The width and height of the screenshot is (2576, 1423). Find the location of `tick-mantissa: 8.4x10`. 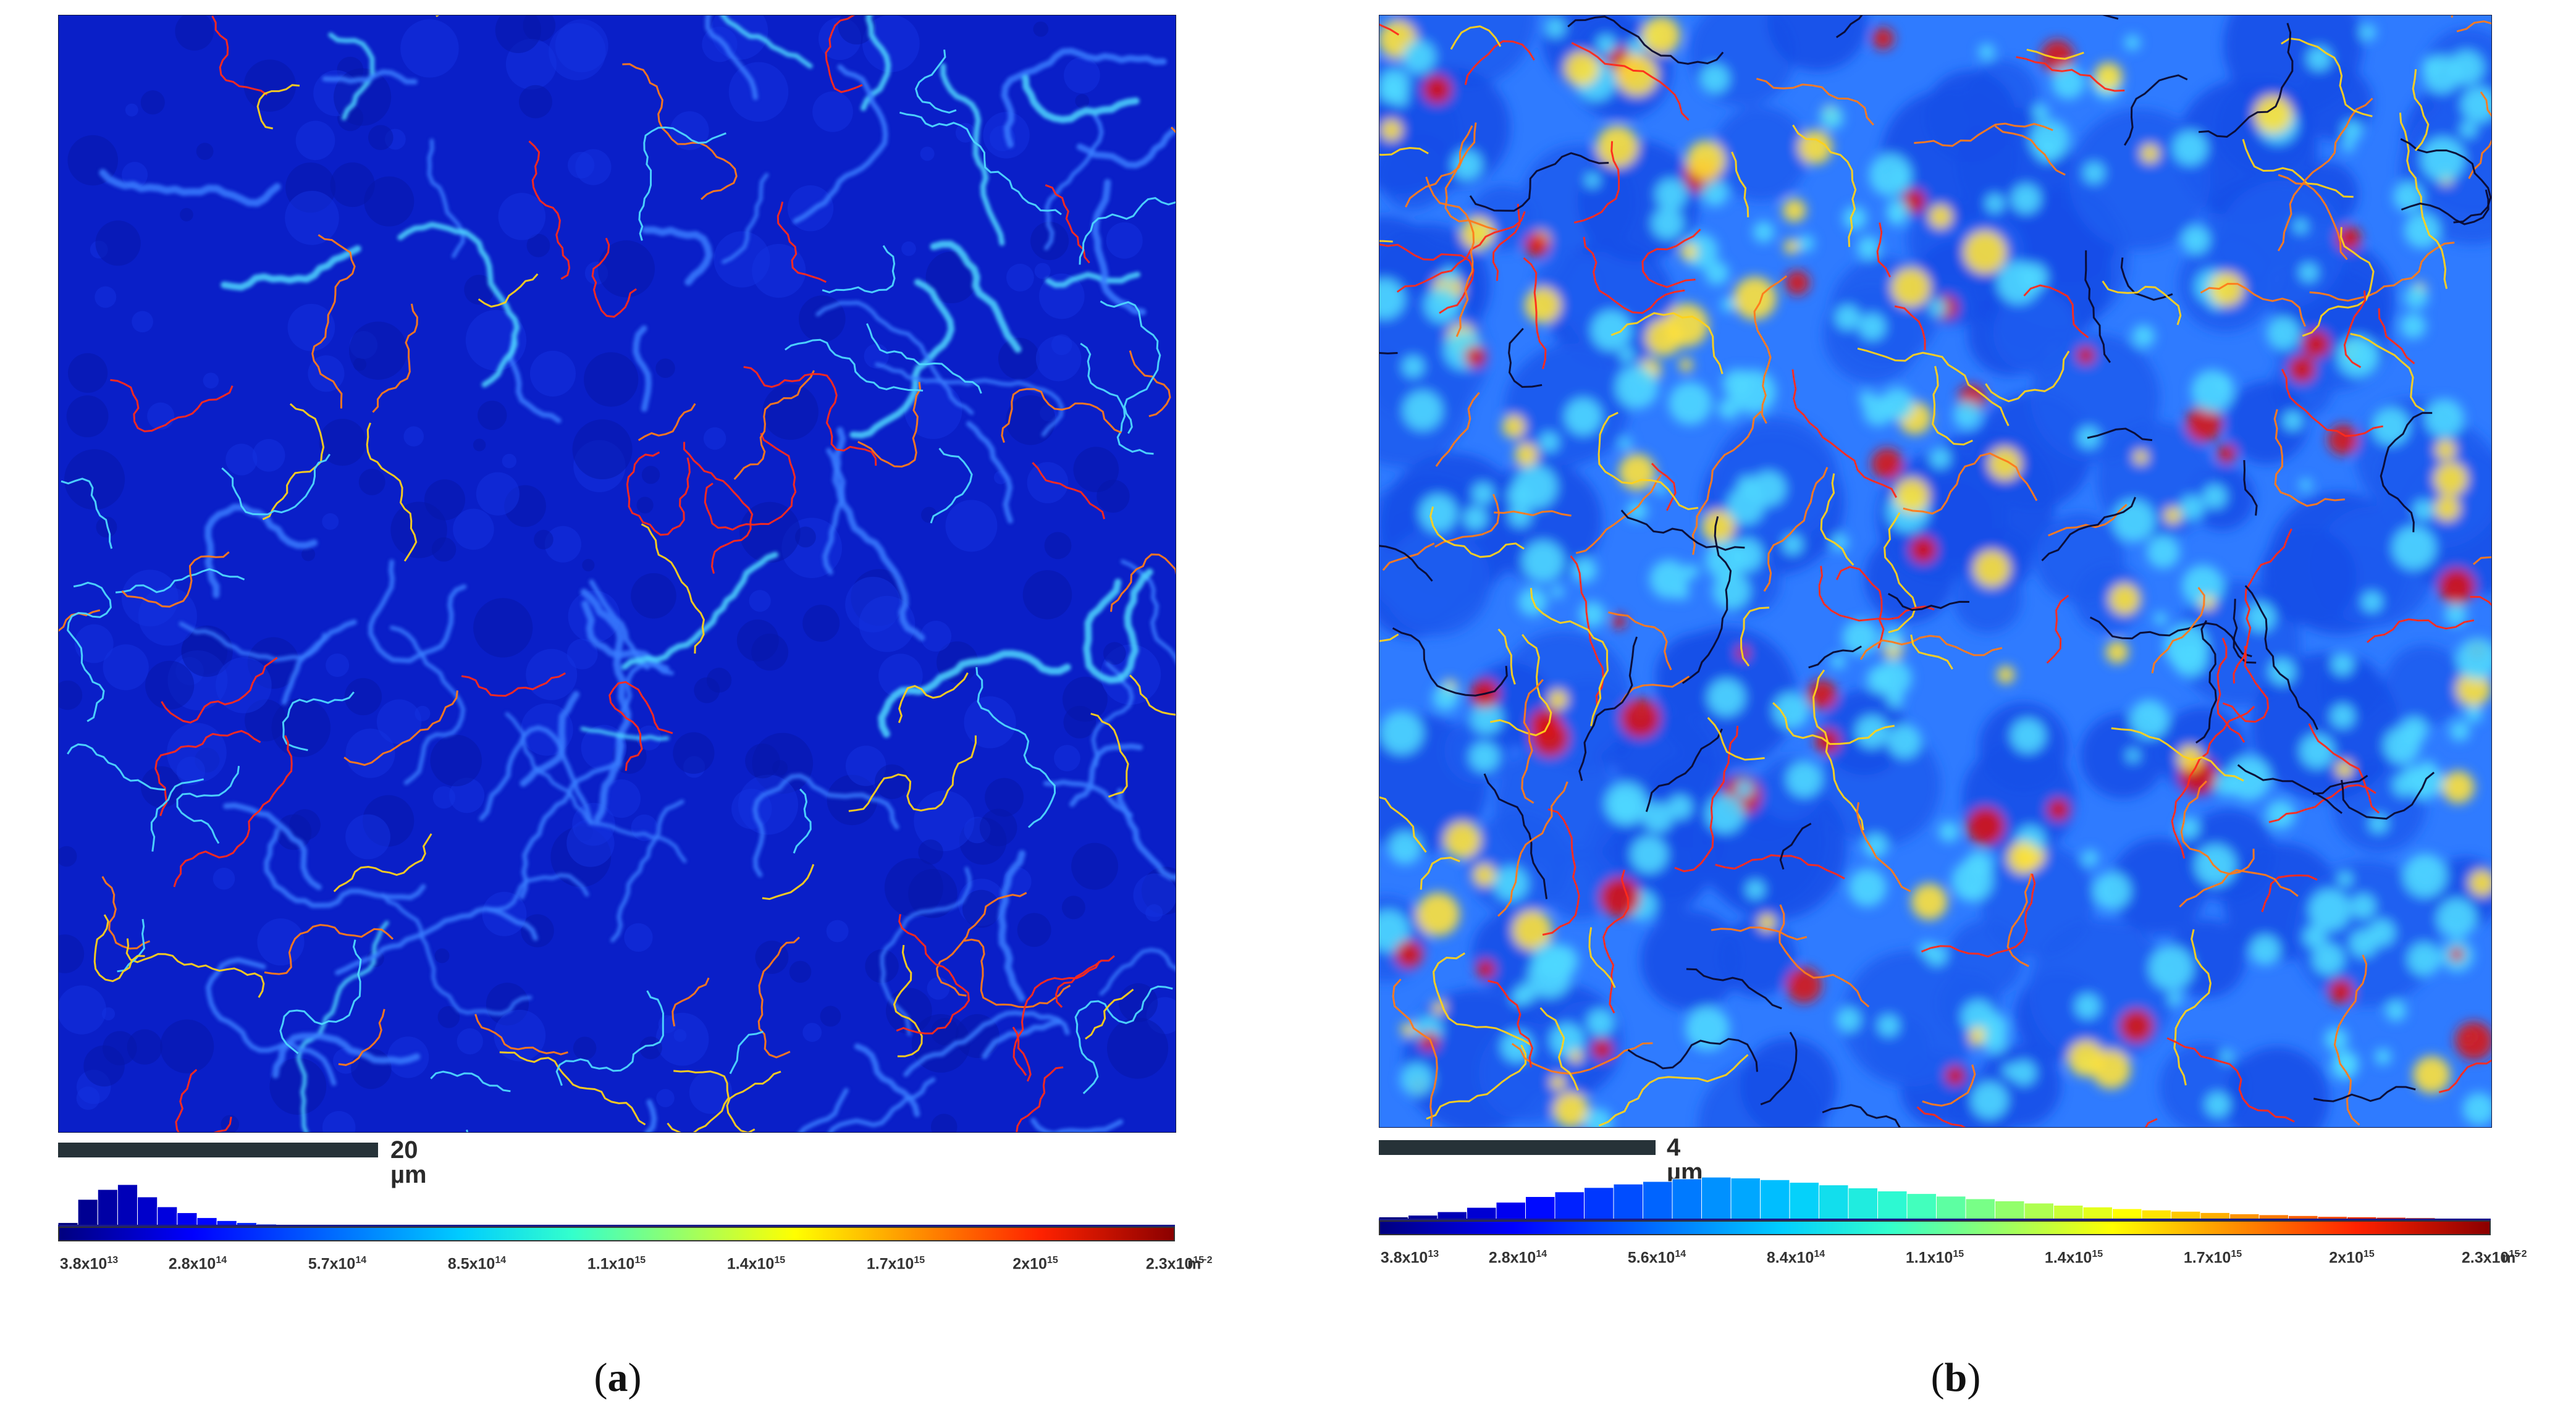

tick-mantissa: 8.4x10 is located at coordinates (1790, 1258).